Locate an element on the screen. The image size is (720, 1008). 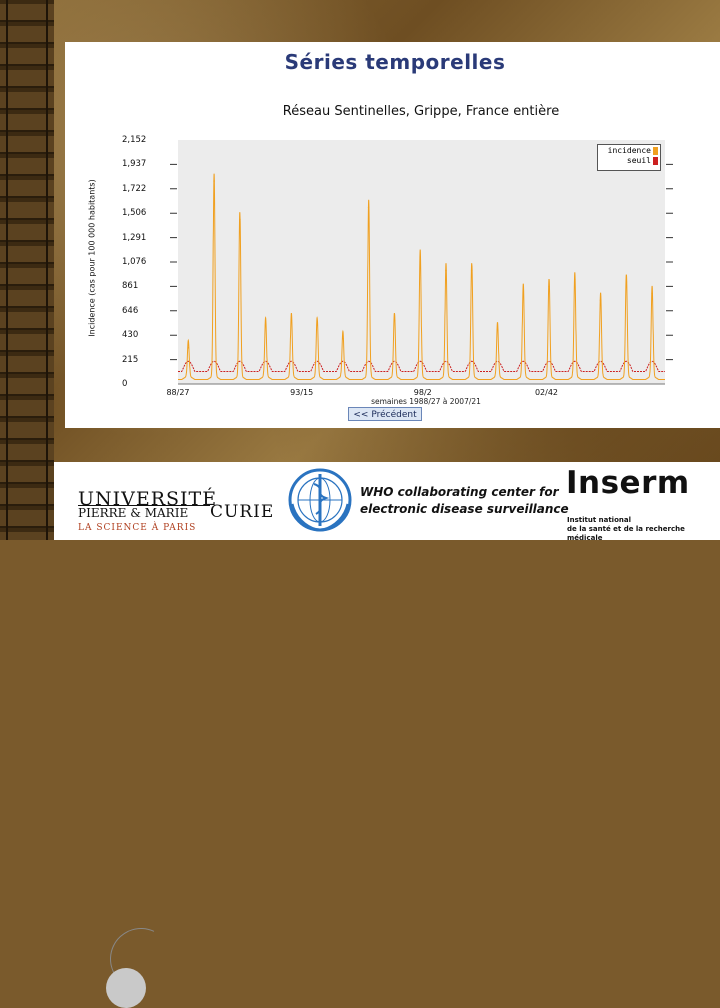
y-tick-label-10: 0 is located at coordinates (125, 384).